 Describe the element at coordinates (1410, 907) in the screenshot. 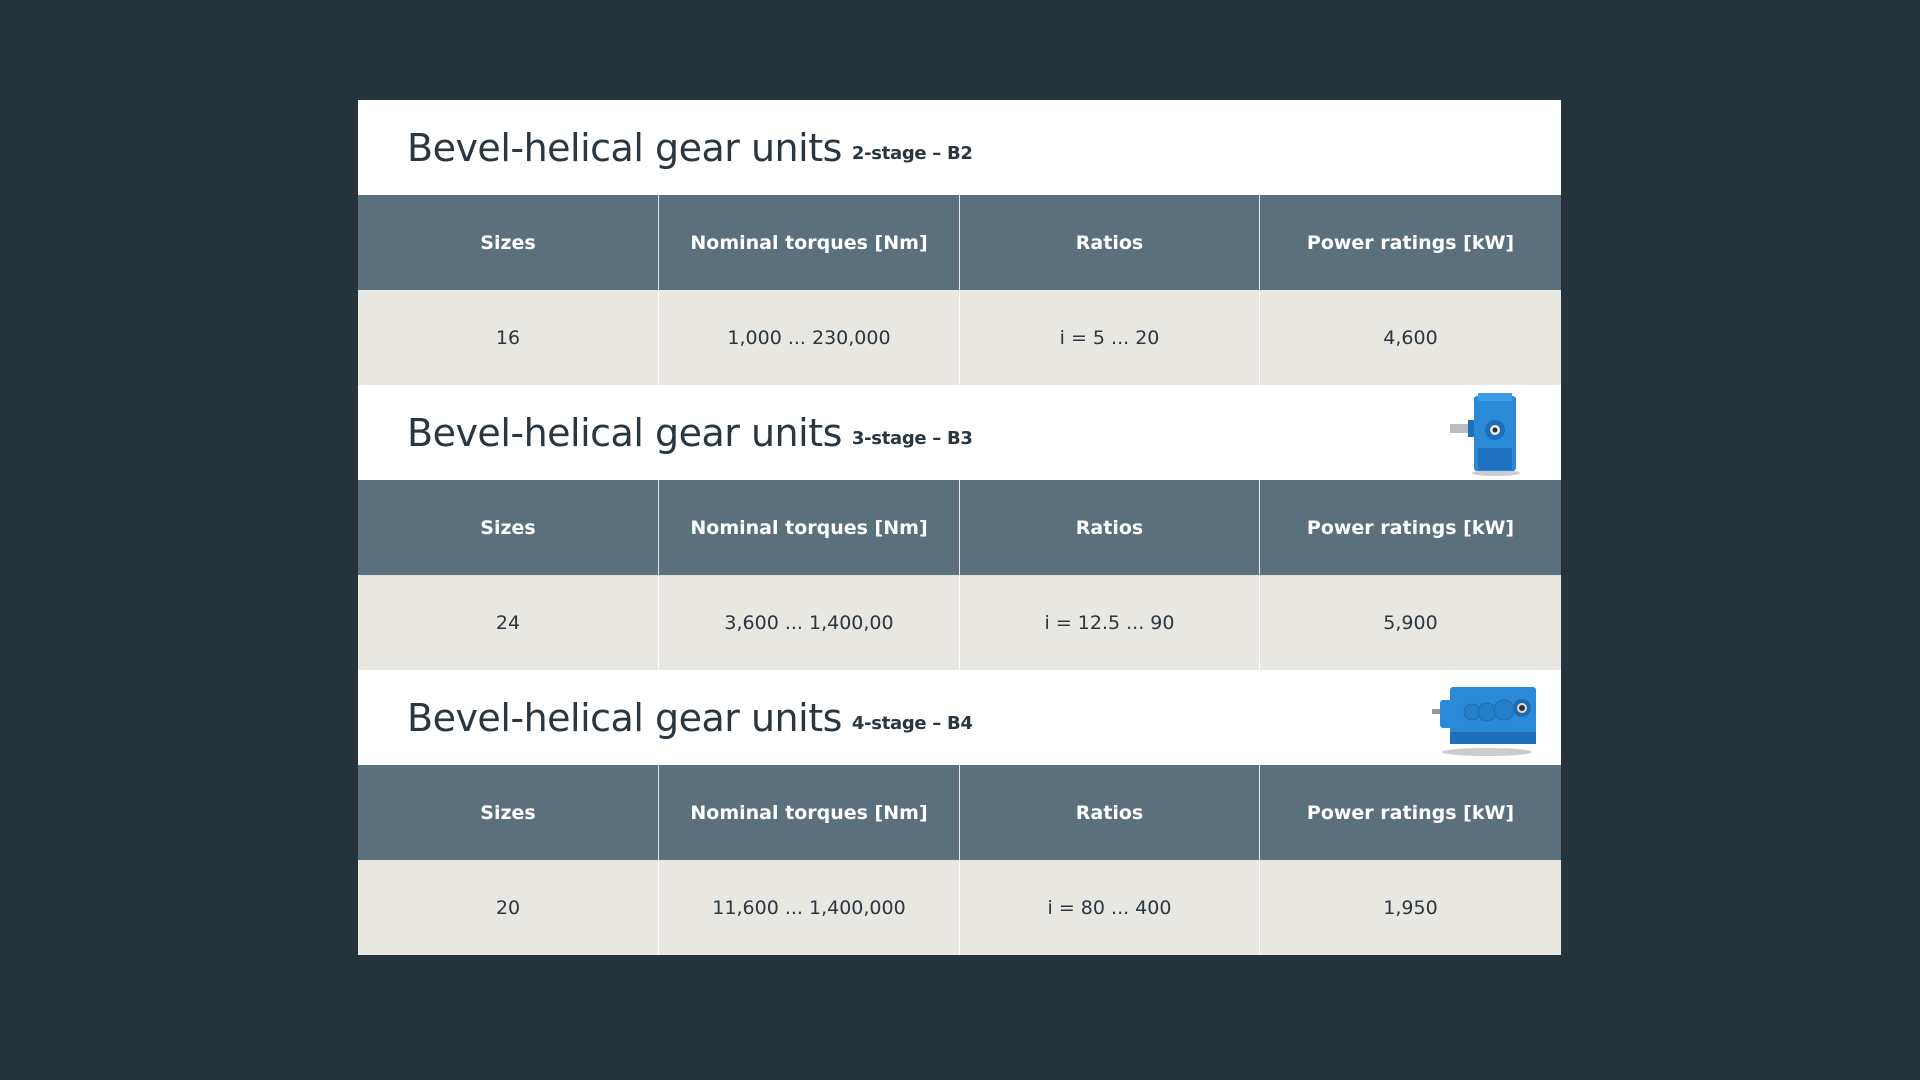

I see `cell-power: 1,950` at that location.